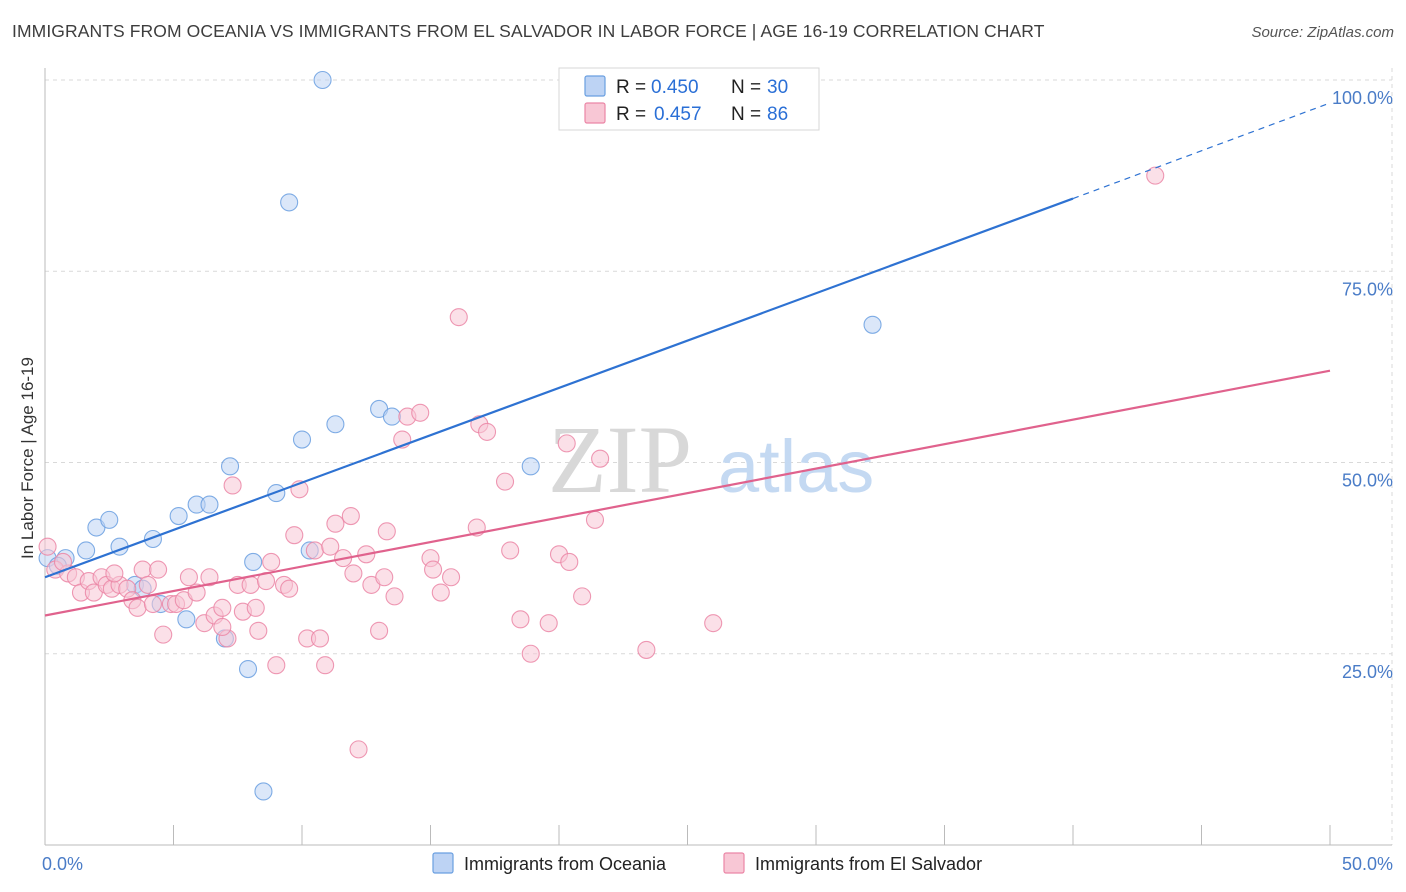  What do you see at coordinates (746, 87) in the screenshot?
I see `stats-legend-n-label-oceania: N =` at bounding box center [746, 87].